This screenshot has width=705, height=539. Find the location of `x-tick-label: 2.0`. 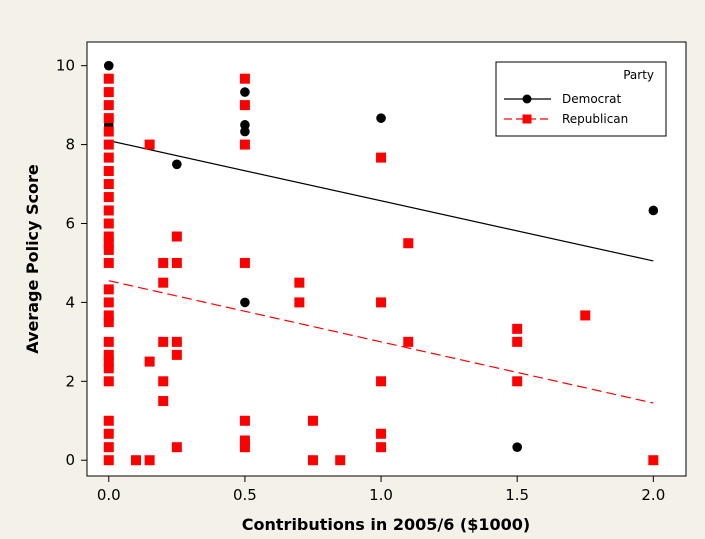

x-tick-label: 2.0 is located at coordinates (653, 495).